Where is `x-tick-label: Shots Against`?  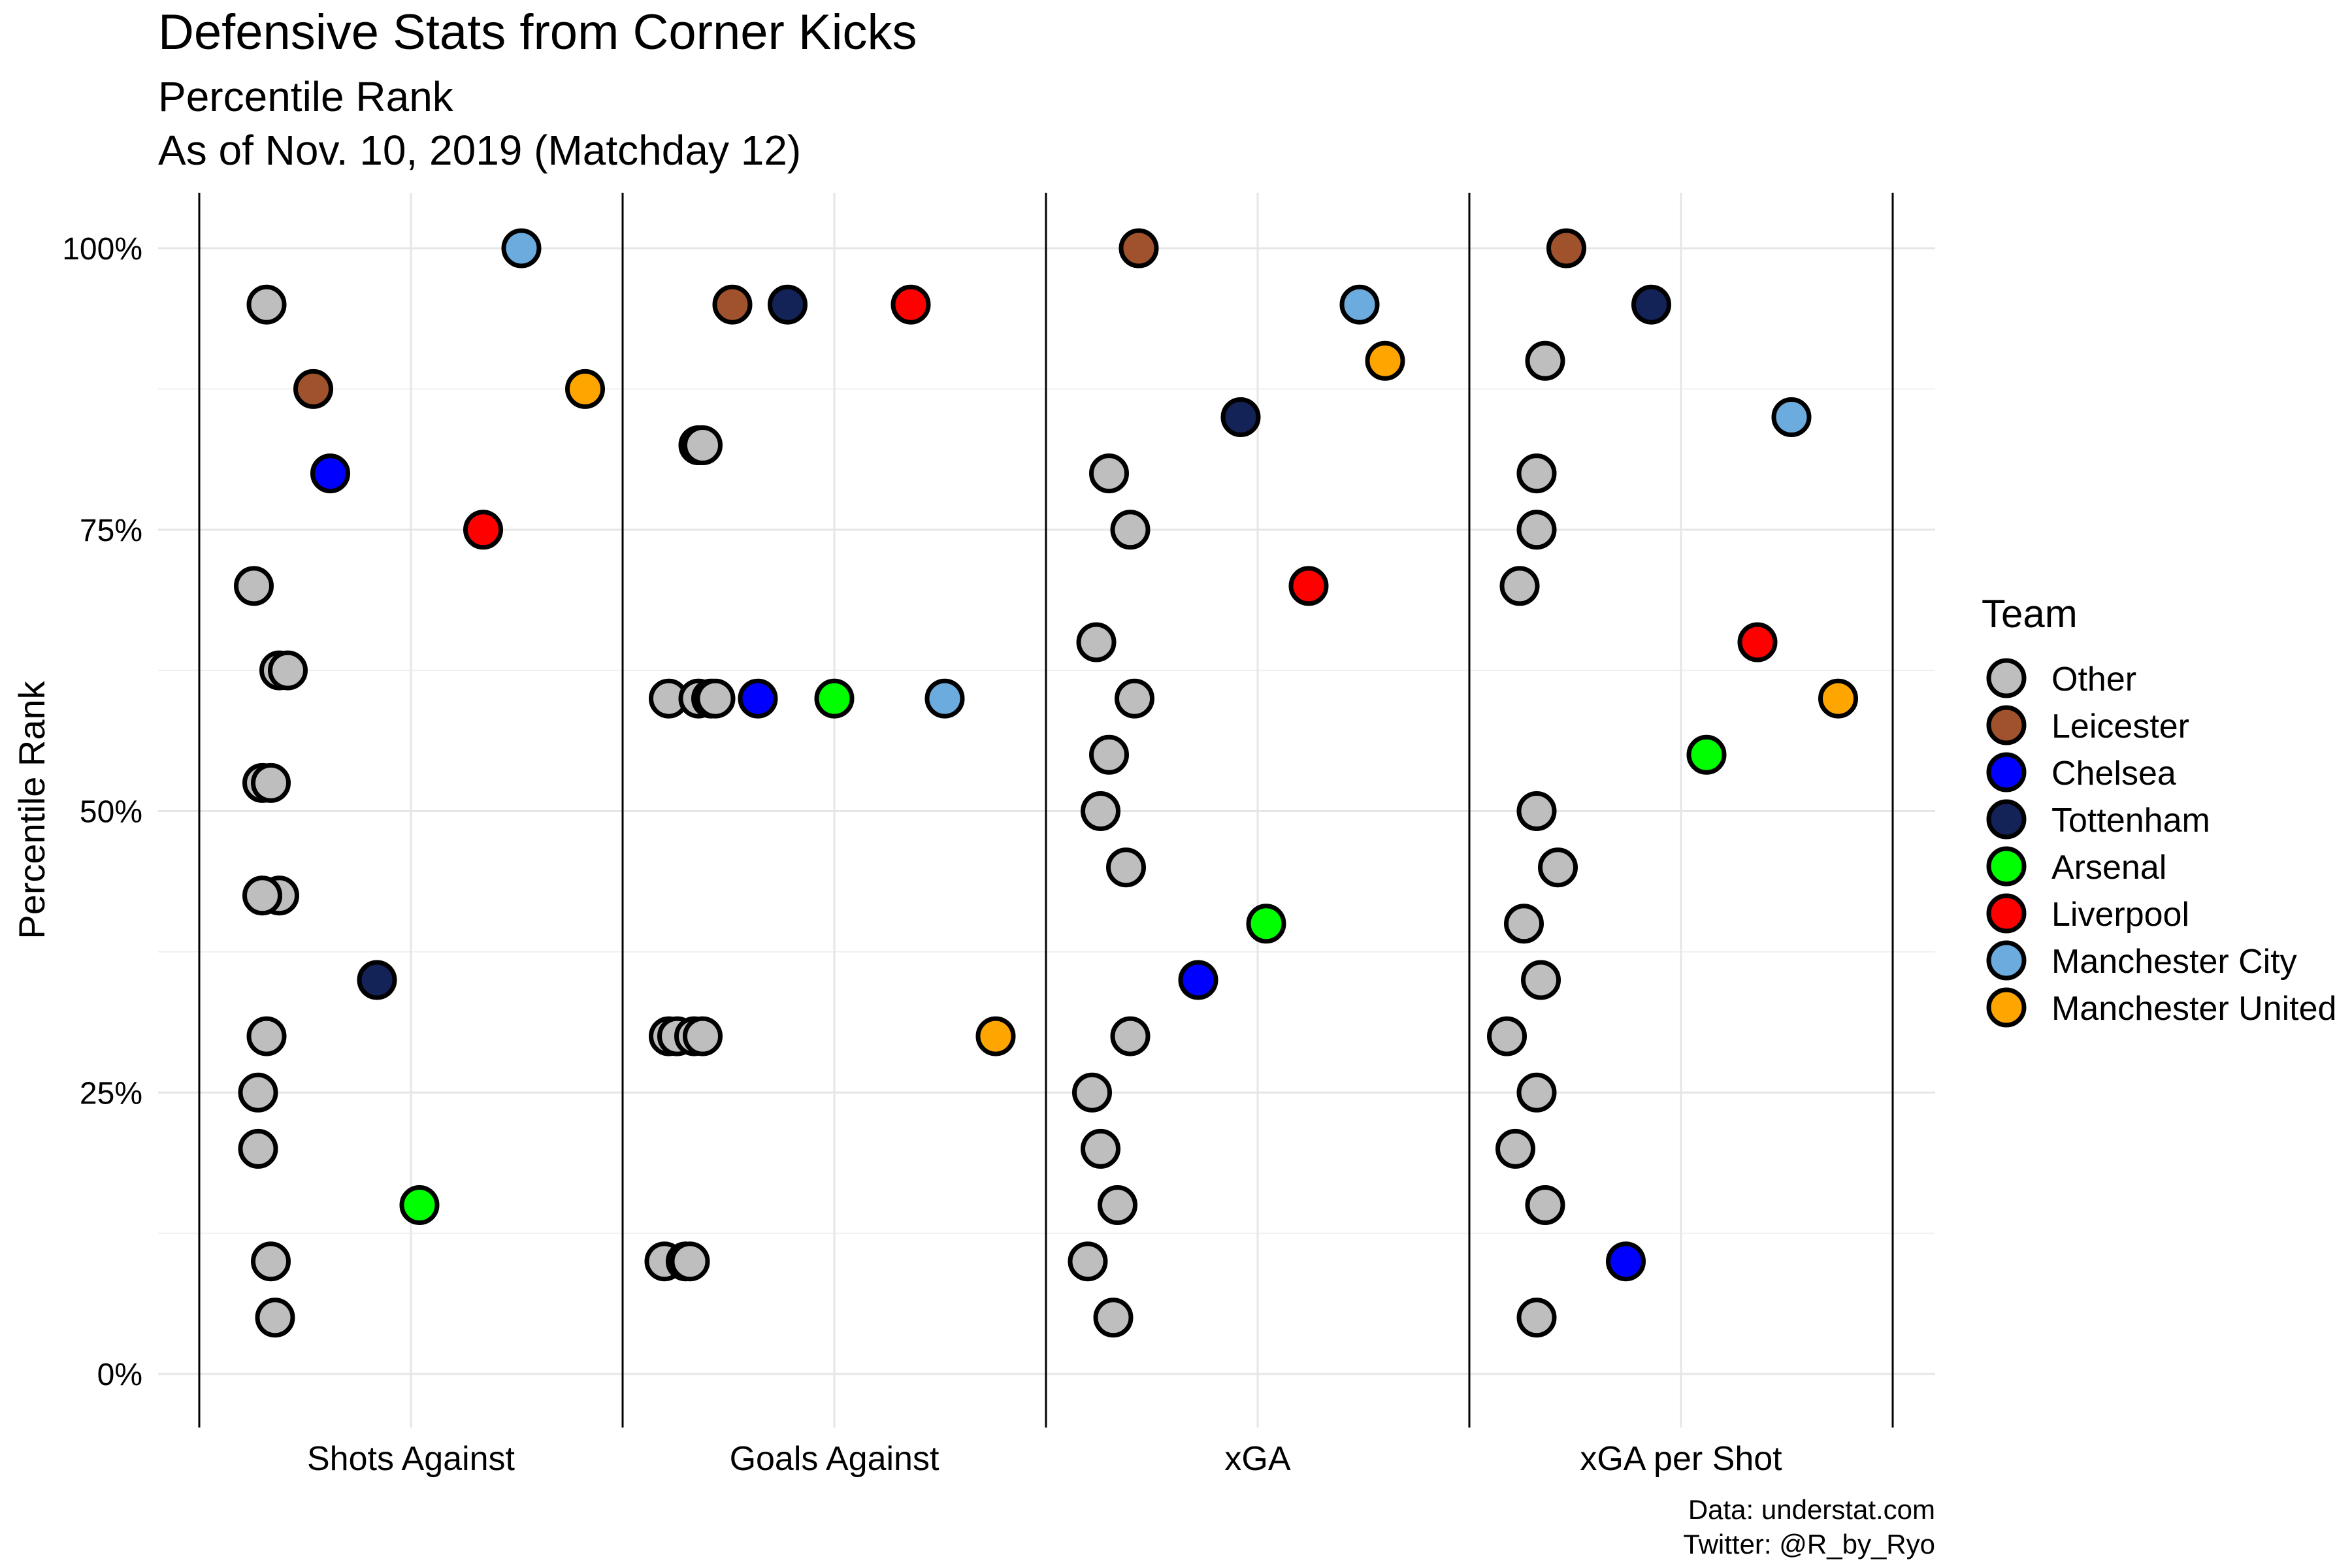 x-tick-label: Shots Against is located at coordinates (411, 1459).